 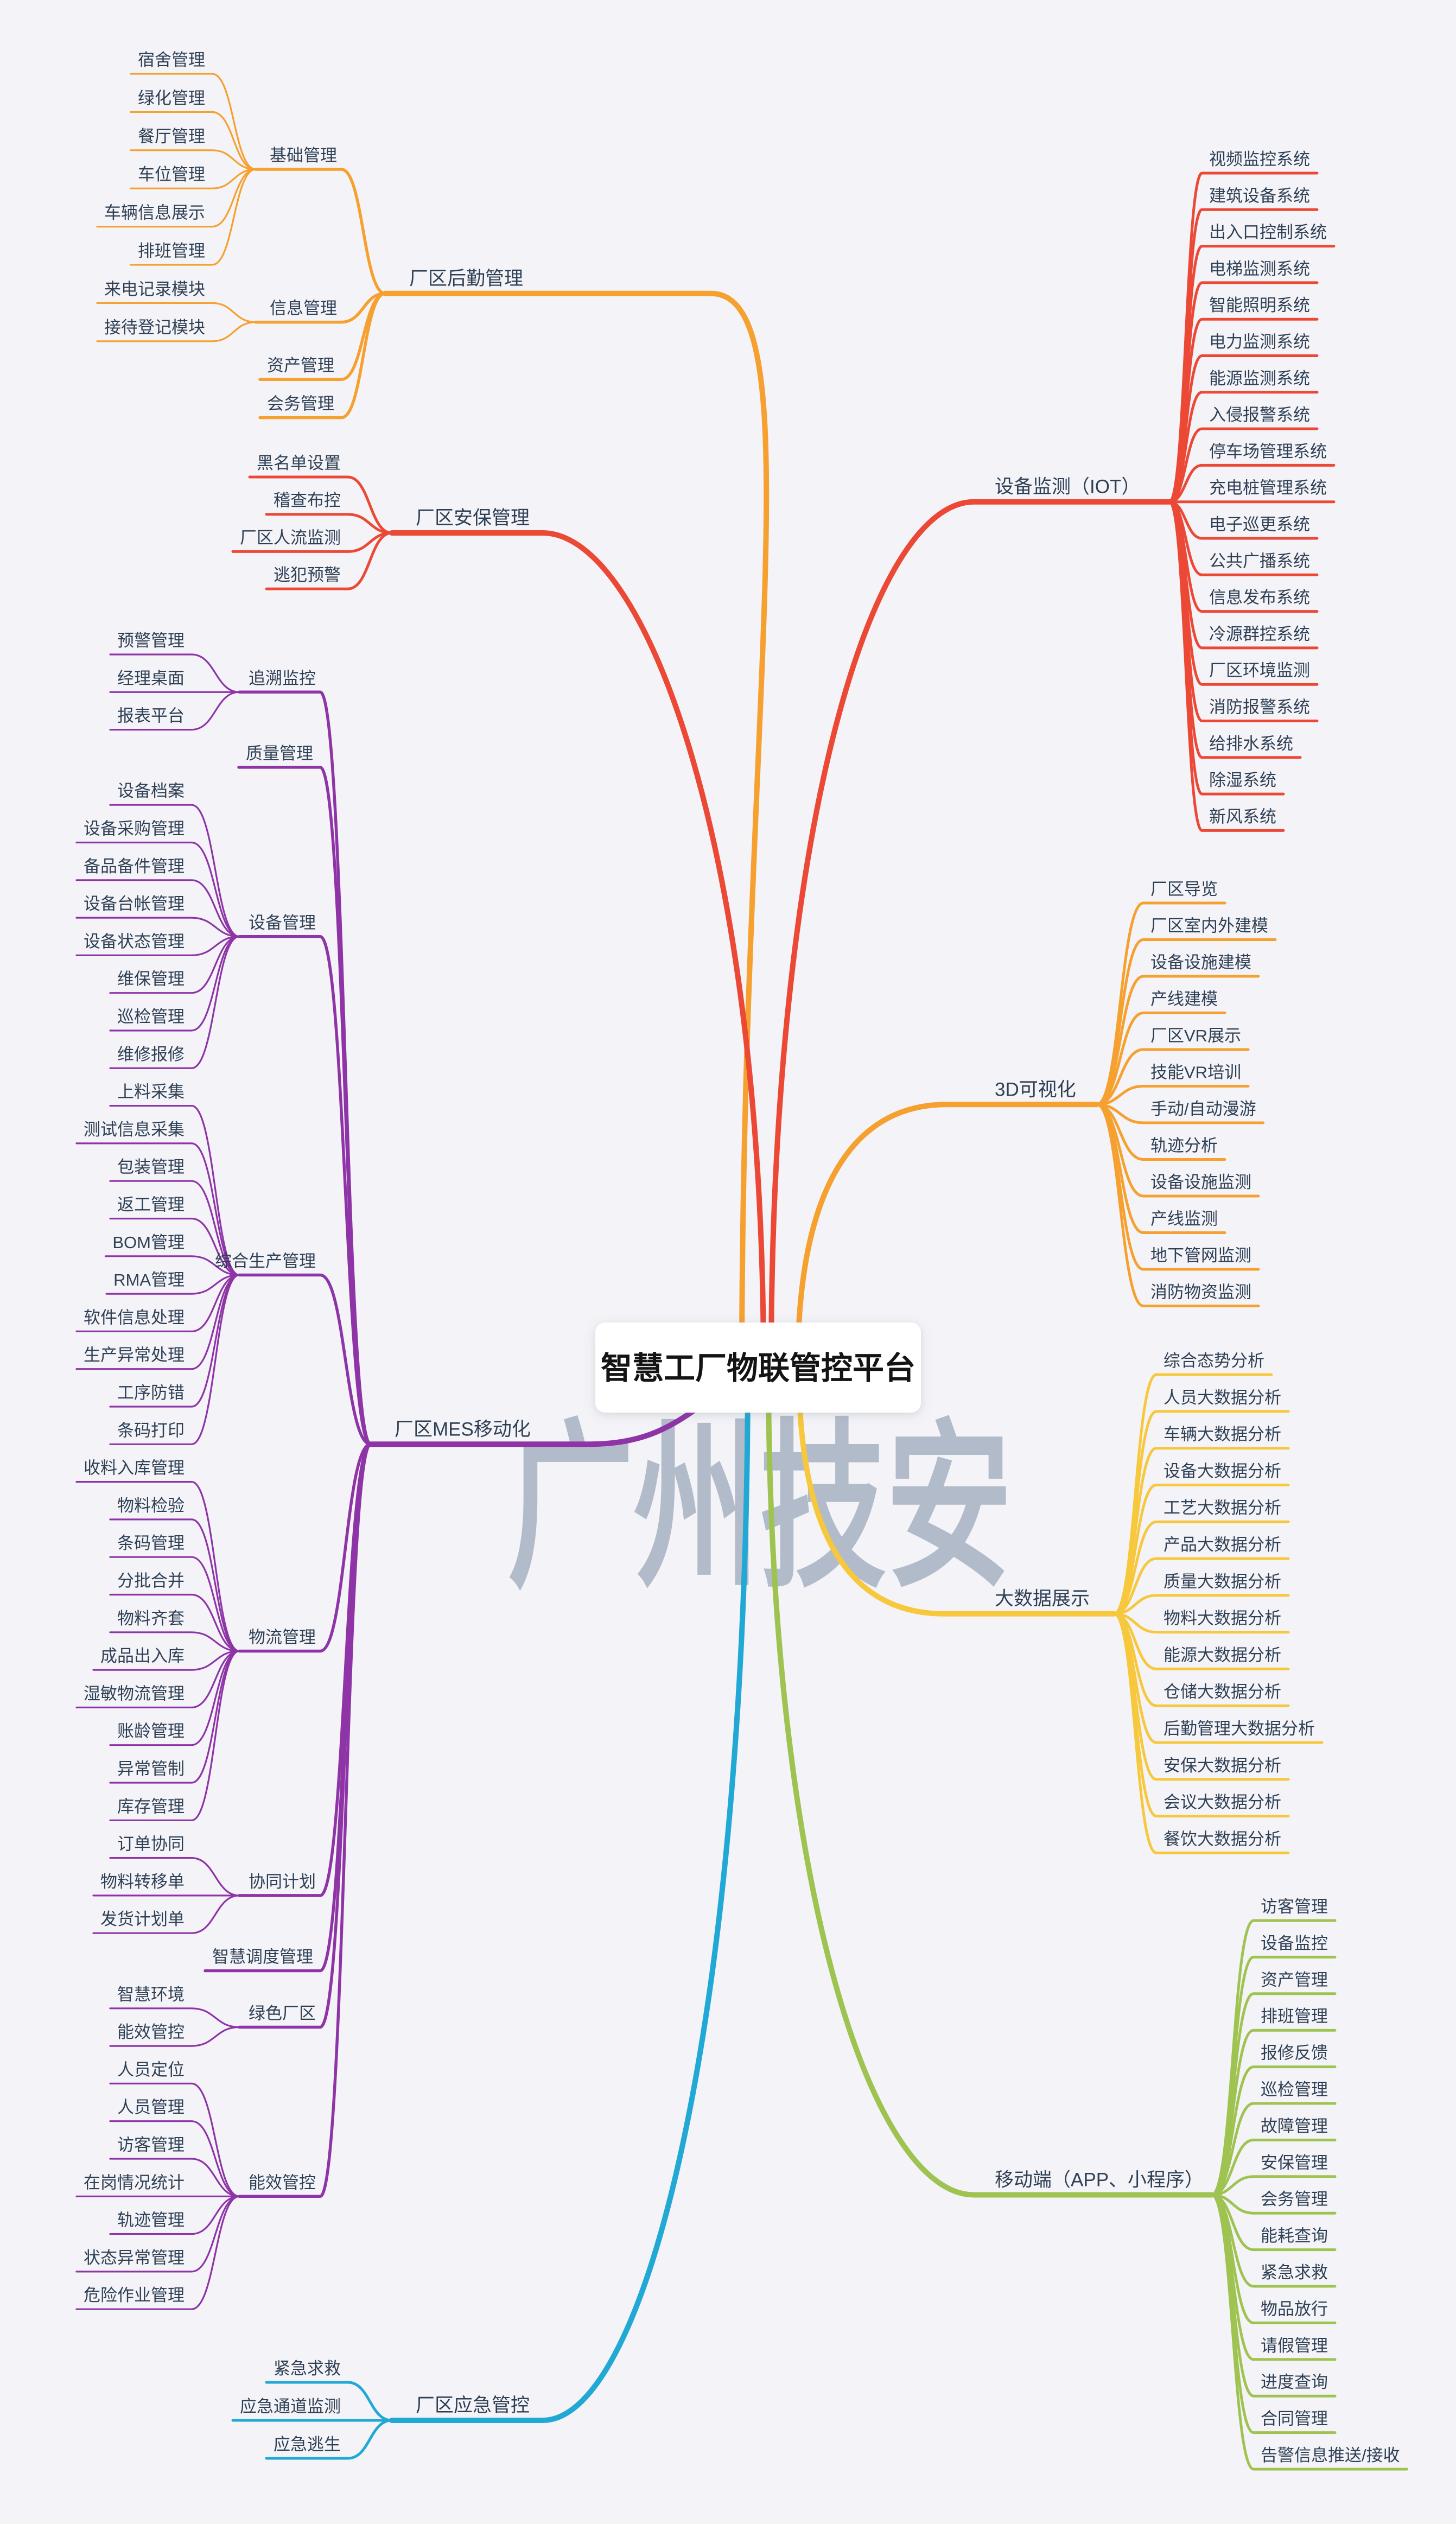 I want to click on leaf-label: 产线建模, so click(x=1184, y=1000).